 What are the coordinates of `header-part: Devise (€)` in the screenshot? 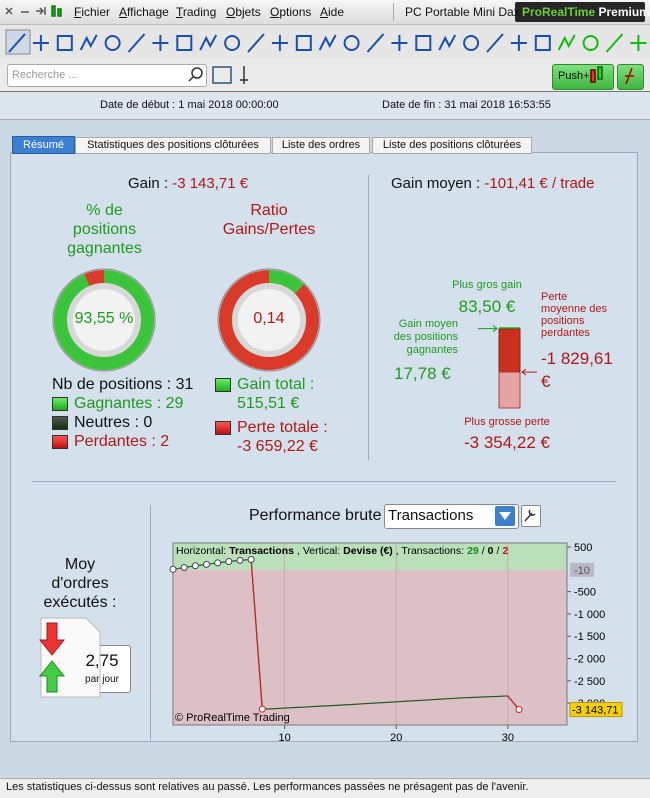 It's located at (368, 551).